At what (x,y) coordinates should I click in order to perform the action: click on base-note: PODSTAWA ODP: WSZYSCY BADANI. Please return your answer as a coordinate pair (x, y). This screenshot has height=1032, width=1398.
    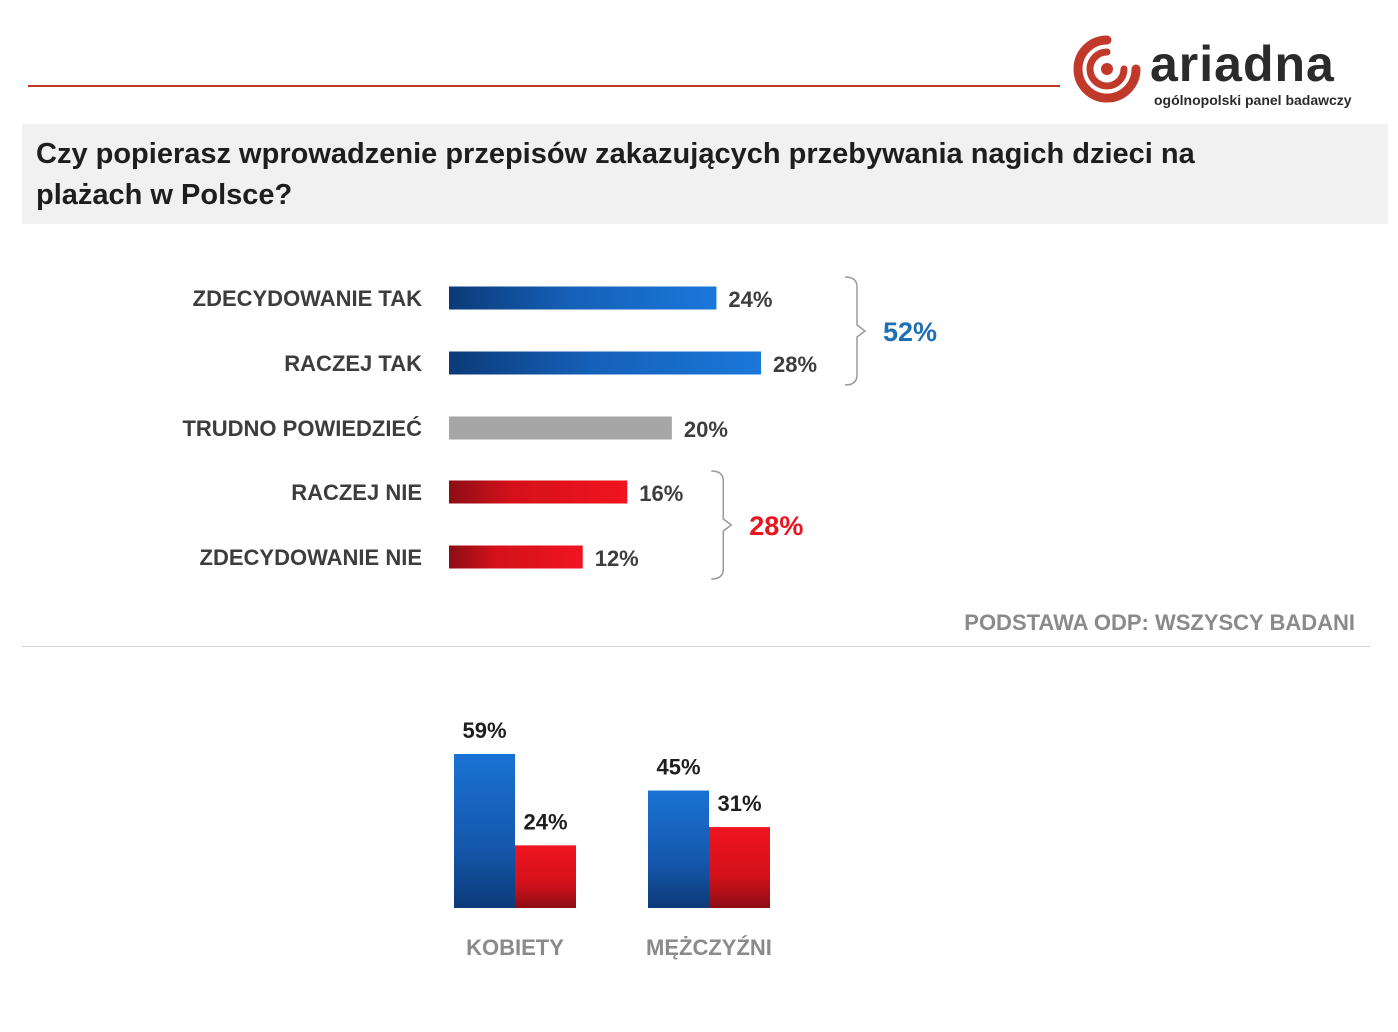
    Looking at the image, I should click on (1159, 622).